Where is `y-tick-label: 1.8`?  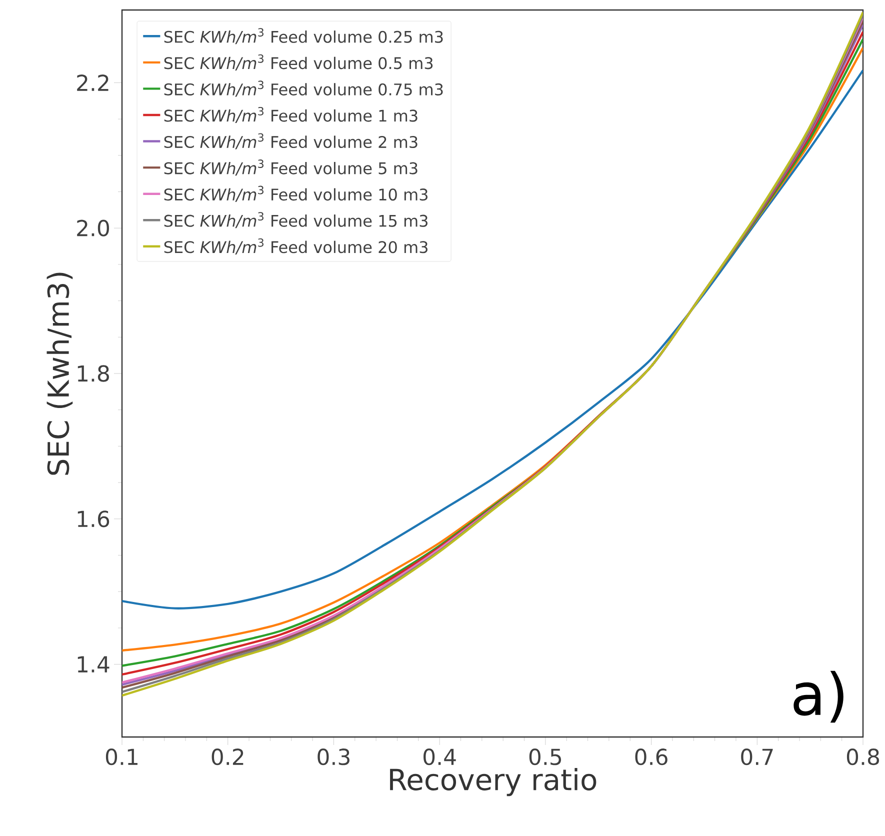 y-tick-label: 1.8 is located at coordinates (93, 373).